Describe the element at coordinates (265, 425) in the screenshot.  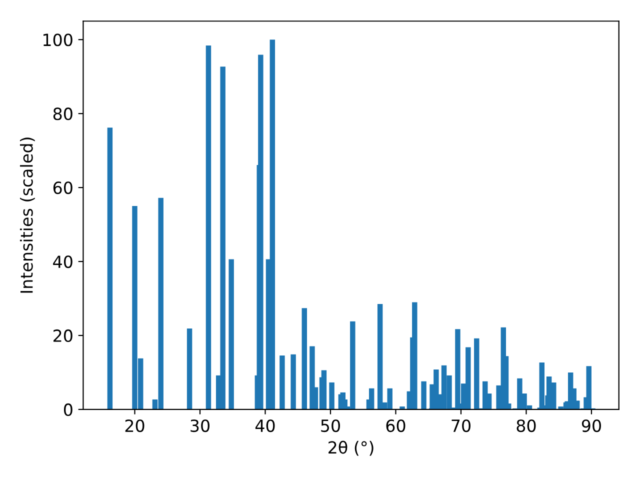
I see `x-tick-label: 40` at that location.